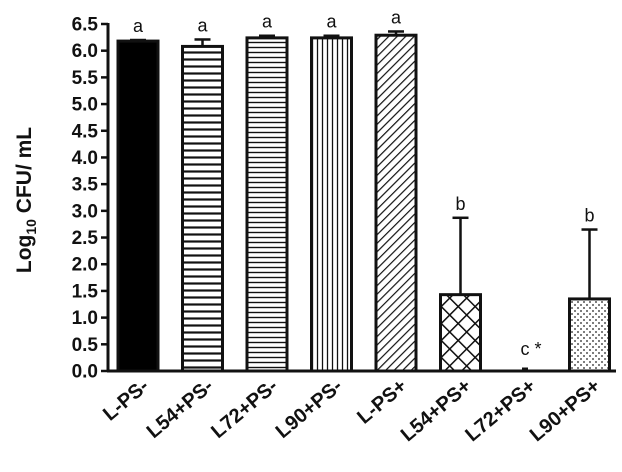  What do you see at coordinates (85, 211) in the screenshot?
I see `y-tick-label: 3.0` at bounding box center [85, 211].